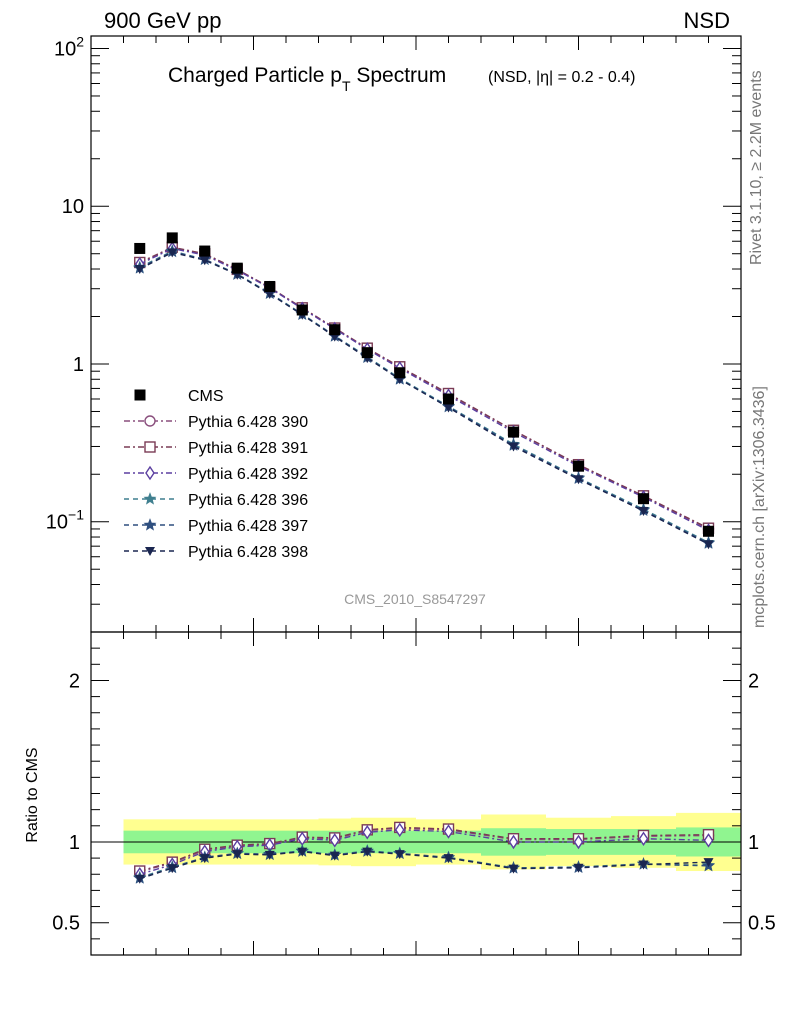 Image resolution: width=786 pixels, height=1024 pixels. Describe the element at coordinates (415, 599) in the screenshot. I see `analysis-watermark: CMS_2010_S8547297` at that location.